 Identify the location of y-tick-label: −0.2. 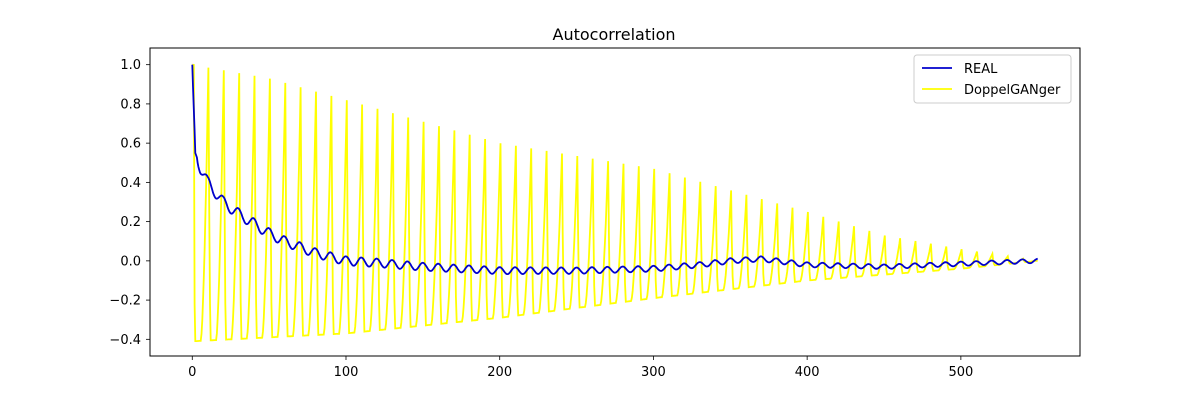
(125, 301).